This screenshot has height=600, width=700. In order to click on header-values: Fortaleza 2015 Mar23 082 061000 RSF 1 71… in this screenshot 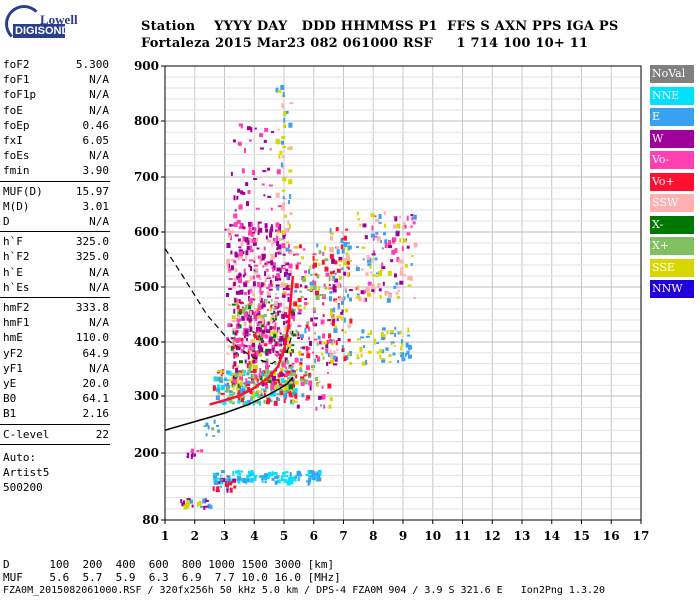, I will do `click(365, 43)`.